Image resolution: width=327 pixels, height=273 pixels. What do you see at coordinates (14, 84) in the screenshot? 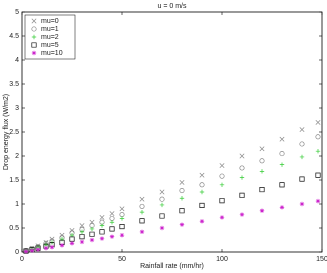
I see `y-tick-label: 3.5` at bounding box center [14, 84].